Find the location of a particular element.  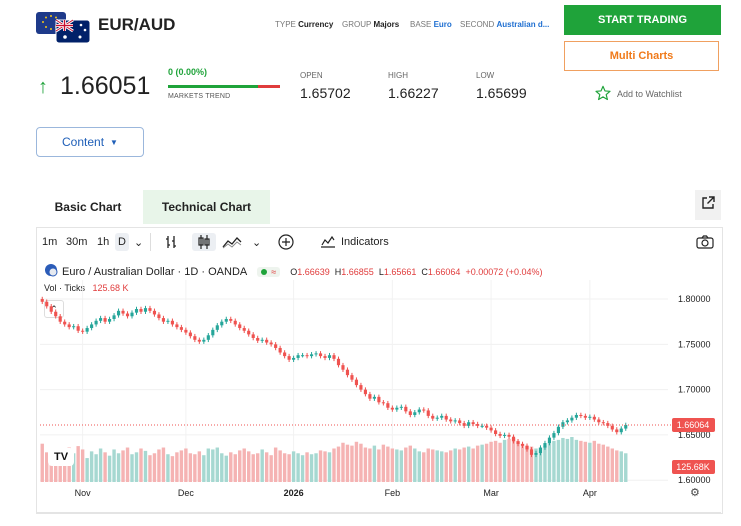

price-tick-label: 1.80000 is located at coordinates (694, 299).